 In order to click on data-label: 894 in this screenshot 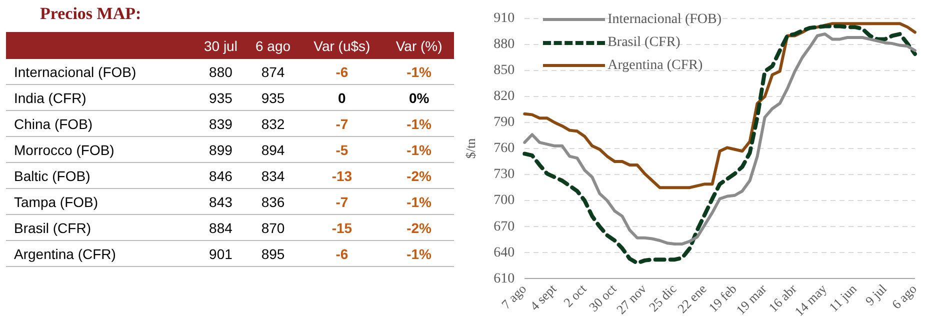, I will do `click(273, 149)`.